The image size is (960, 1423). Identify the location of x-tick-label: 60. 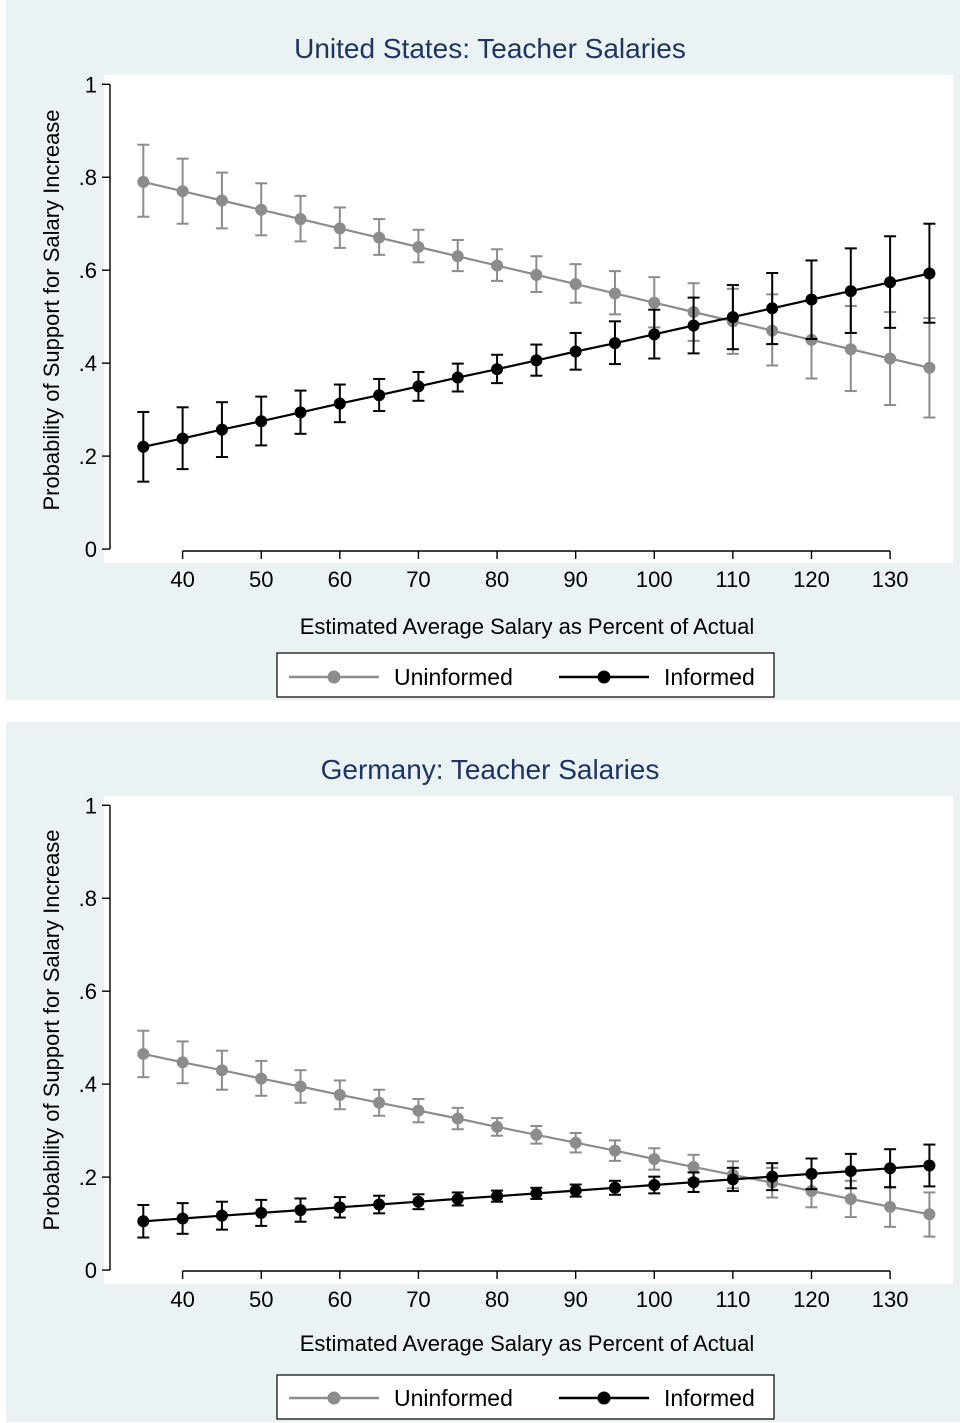
(340, 579).